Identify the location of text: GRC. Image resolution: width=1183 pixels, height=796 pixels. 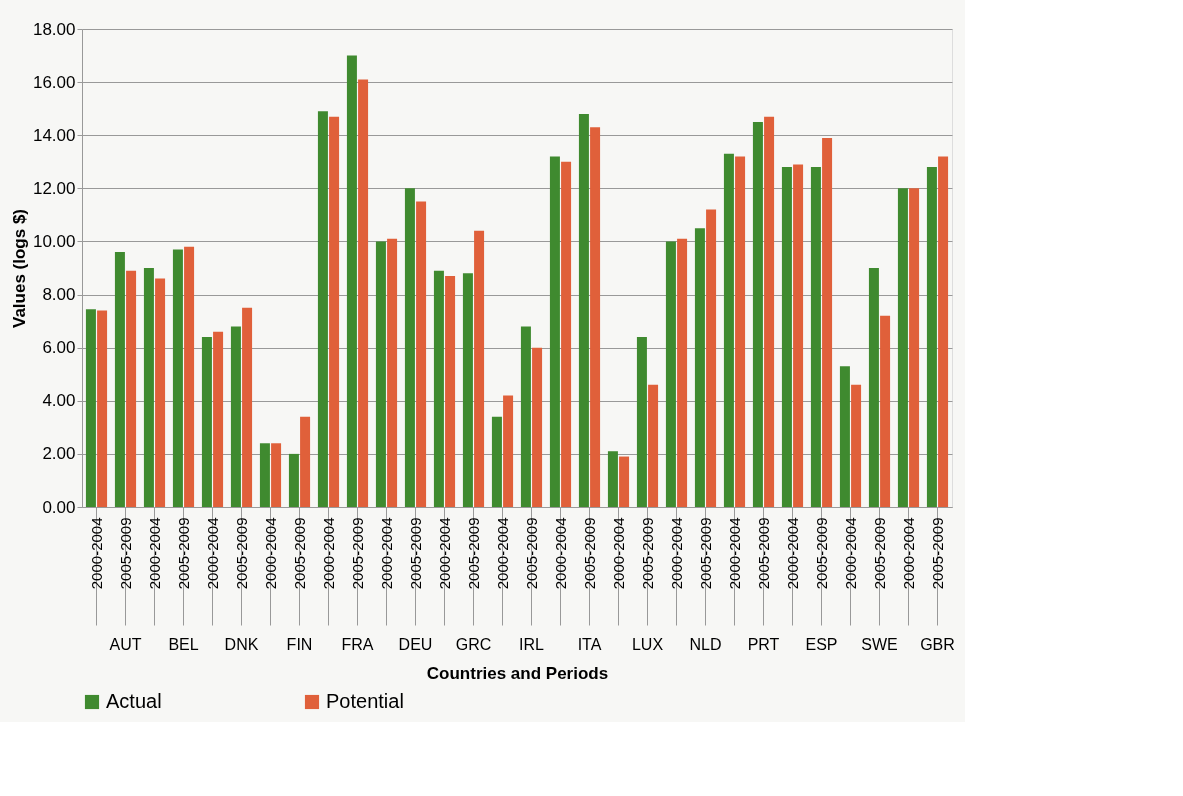
(473, 644).